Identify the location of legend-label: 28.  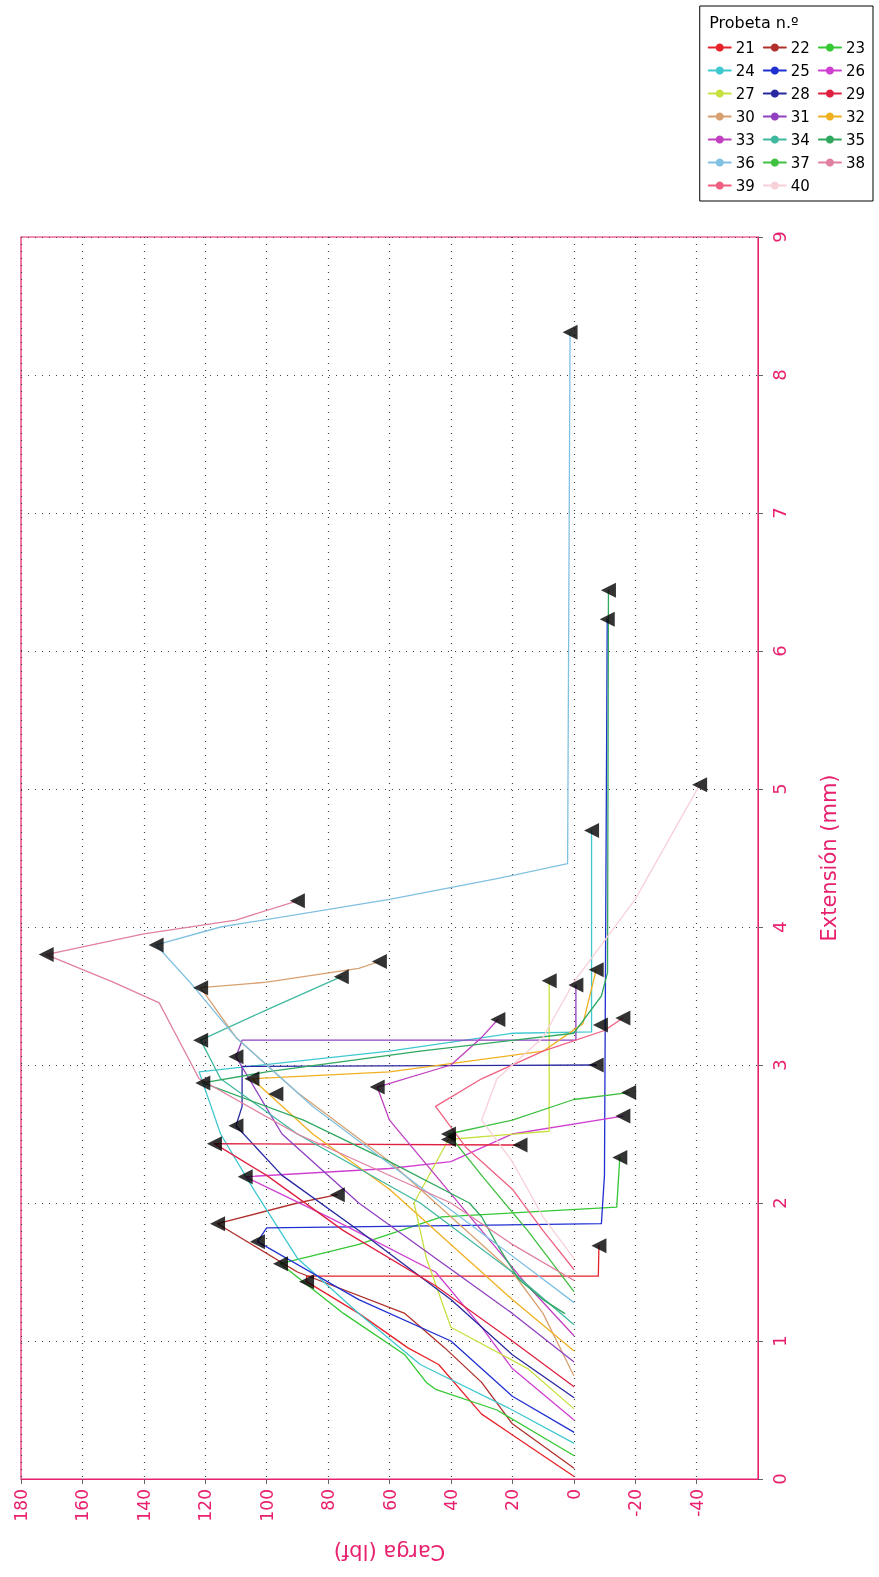
(800, 93).